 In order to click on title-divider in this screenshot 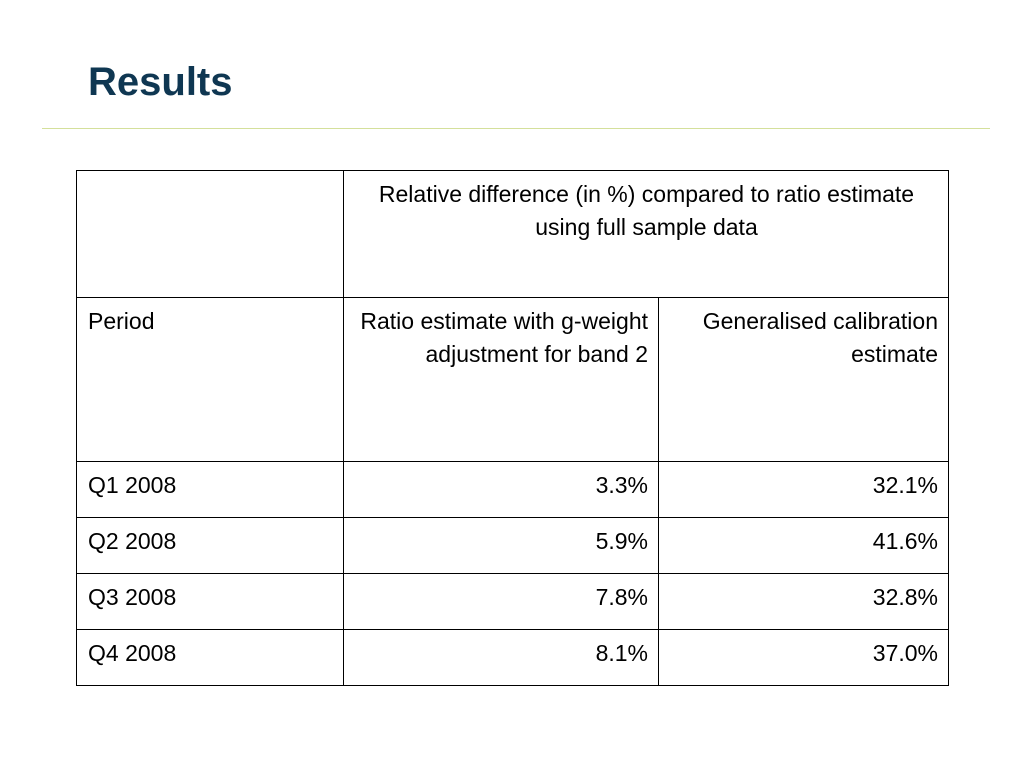, I will do `click(516, 128)`.